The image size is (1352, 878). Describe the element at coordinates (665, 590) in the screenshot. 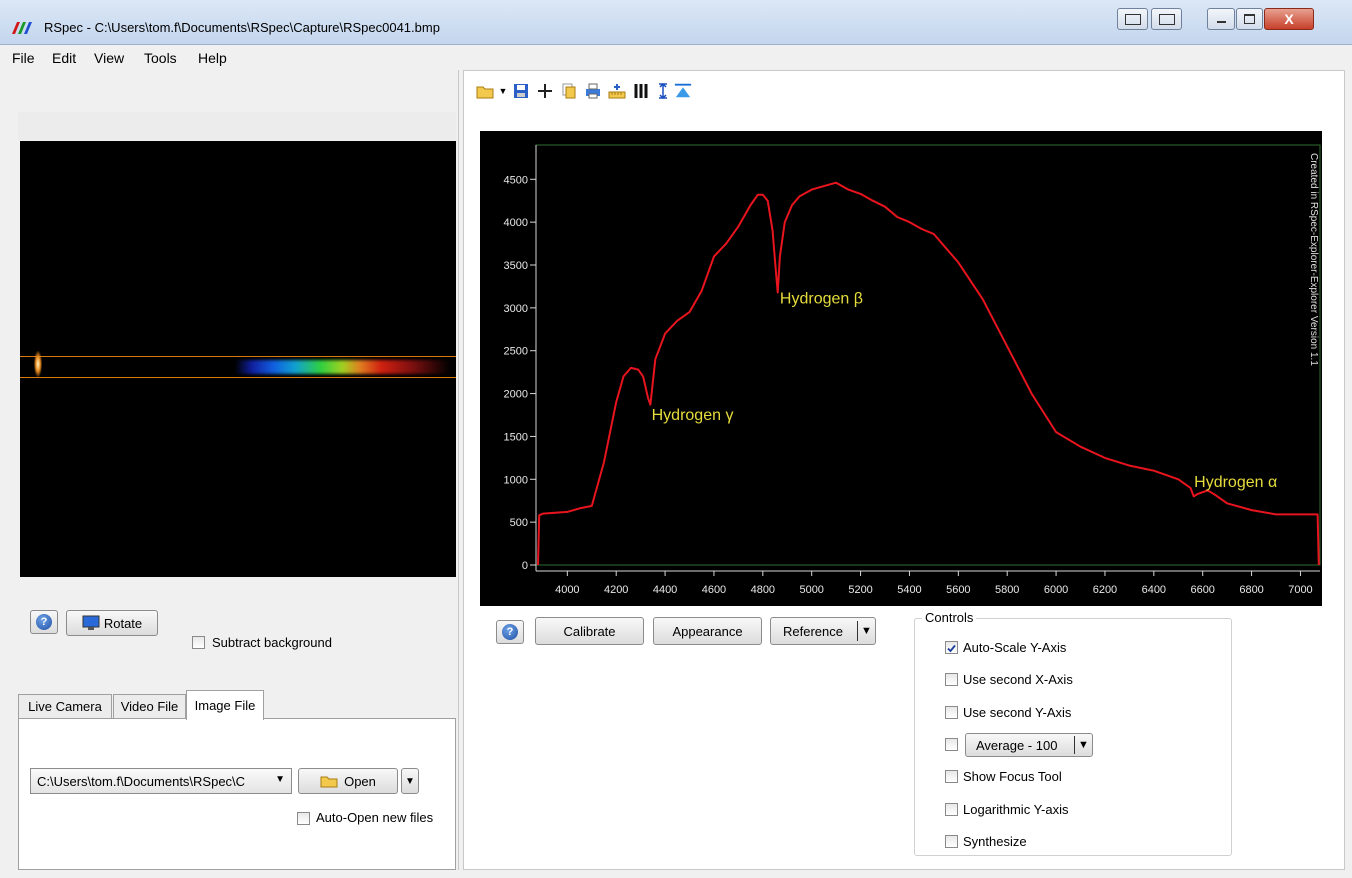

I see `x-tick-label: 4400` at that location.